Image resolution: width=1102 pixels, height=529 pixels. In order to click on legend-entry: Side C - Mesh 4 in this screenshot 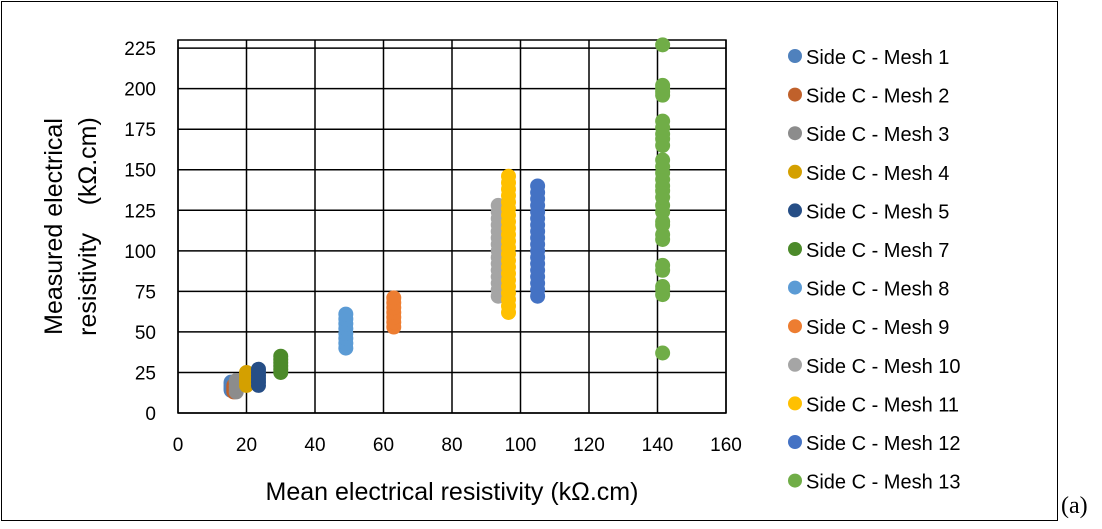, I will do `click(877, 174)`.